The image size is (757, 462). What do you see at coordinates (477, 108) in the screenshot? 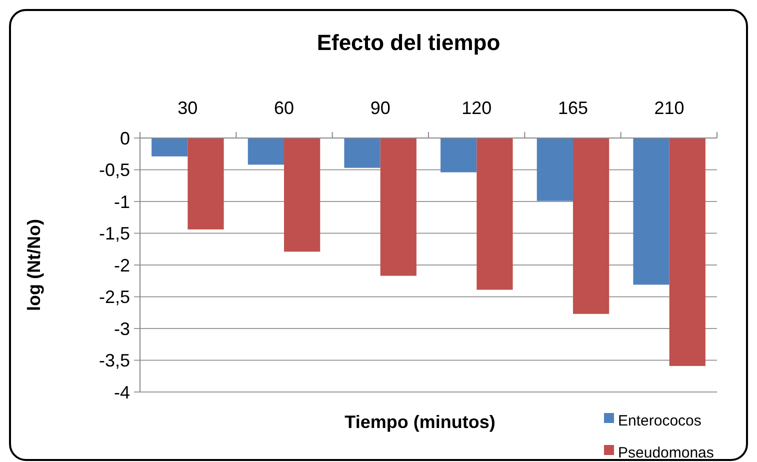
I see `x-tick-label: 120` at bounding box center [477, 108].